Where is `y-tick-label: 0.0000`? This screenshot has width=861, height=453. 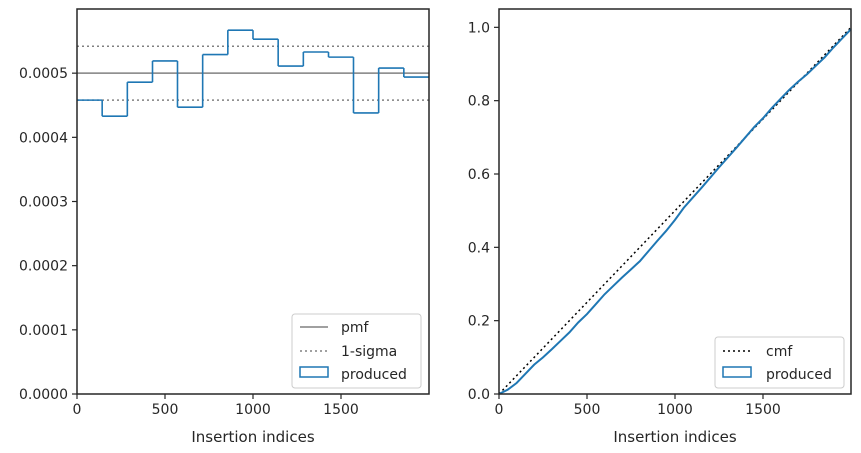 y-tick-label: 0.0000 is located at coordinates (43, 395).